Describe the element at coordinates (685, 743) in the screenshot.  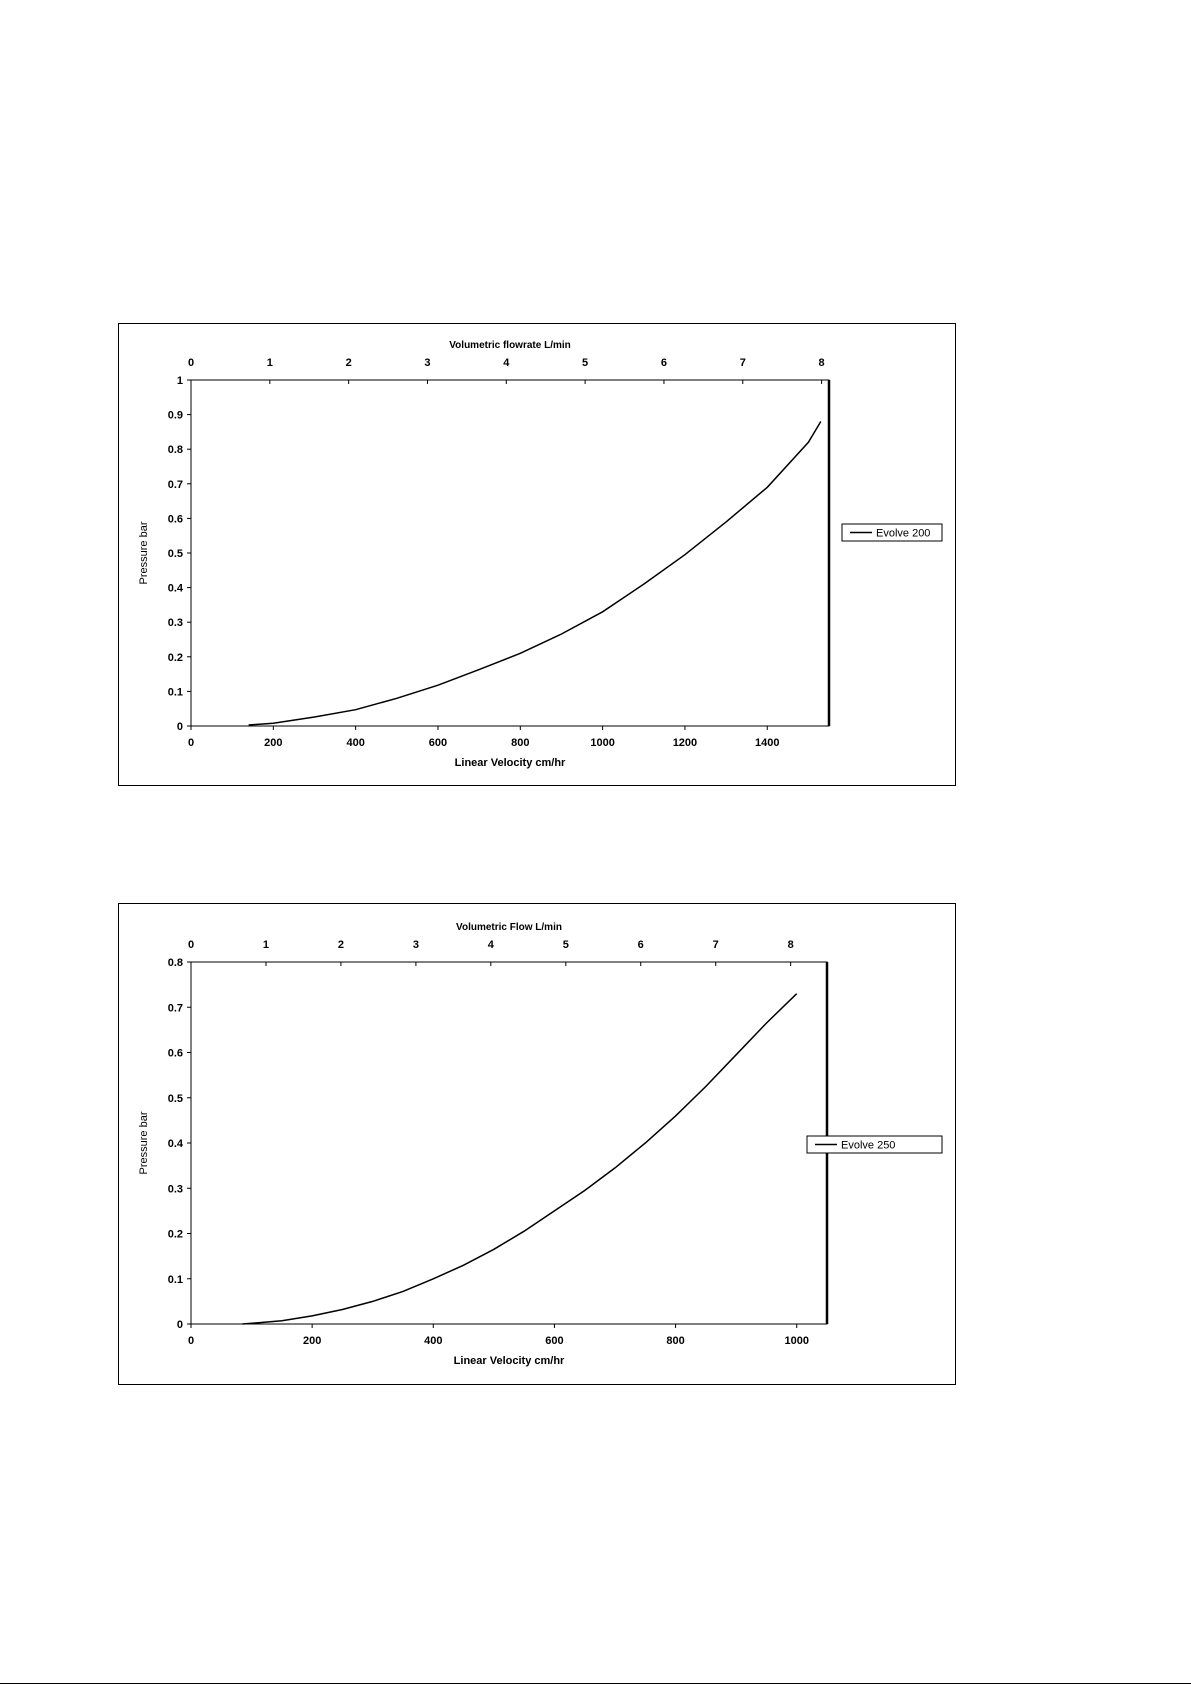
I see `x-tick-label: 1200` at that location.